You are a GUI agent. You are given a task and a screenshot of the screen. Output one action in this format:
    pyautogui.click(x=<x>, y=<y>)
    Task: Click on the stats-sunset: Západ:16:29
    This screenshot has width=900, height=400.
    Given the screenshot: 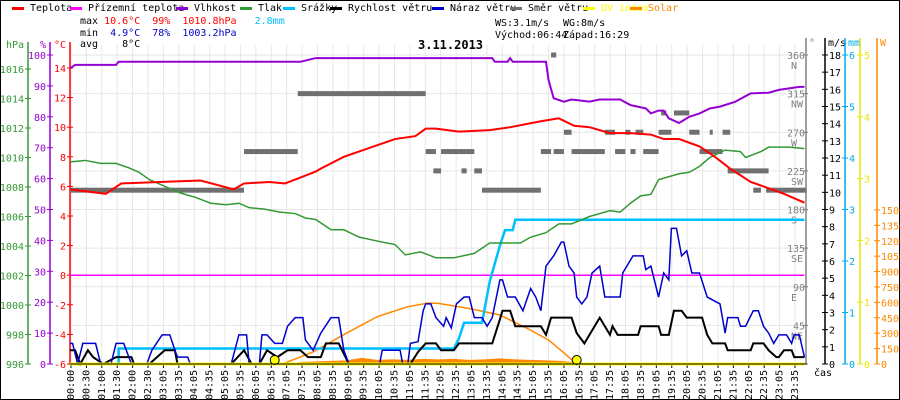 What is the action you would take?
    pyautogui.click(x=596, y=35)
    